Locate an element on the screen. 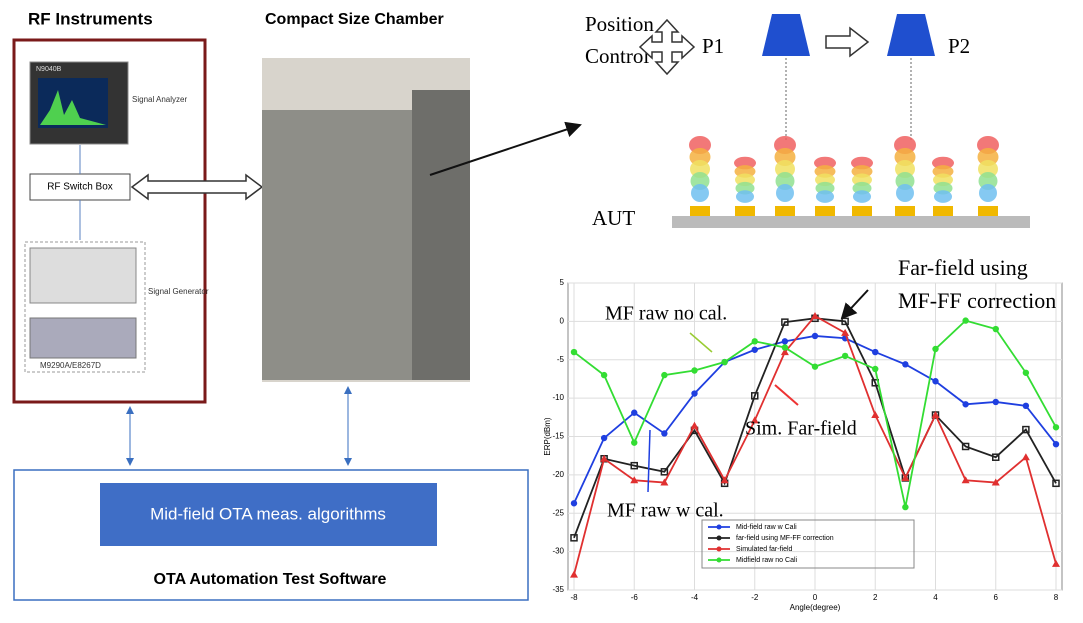 The image size is (1083, 623). aut-array is located at coordinates (851, 182).